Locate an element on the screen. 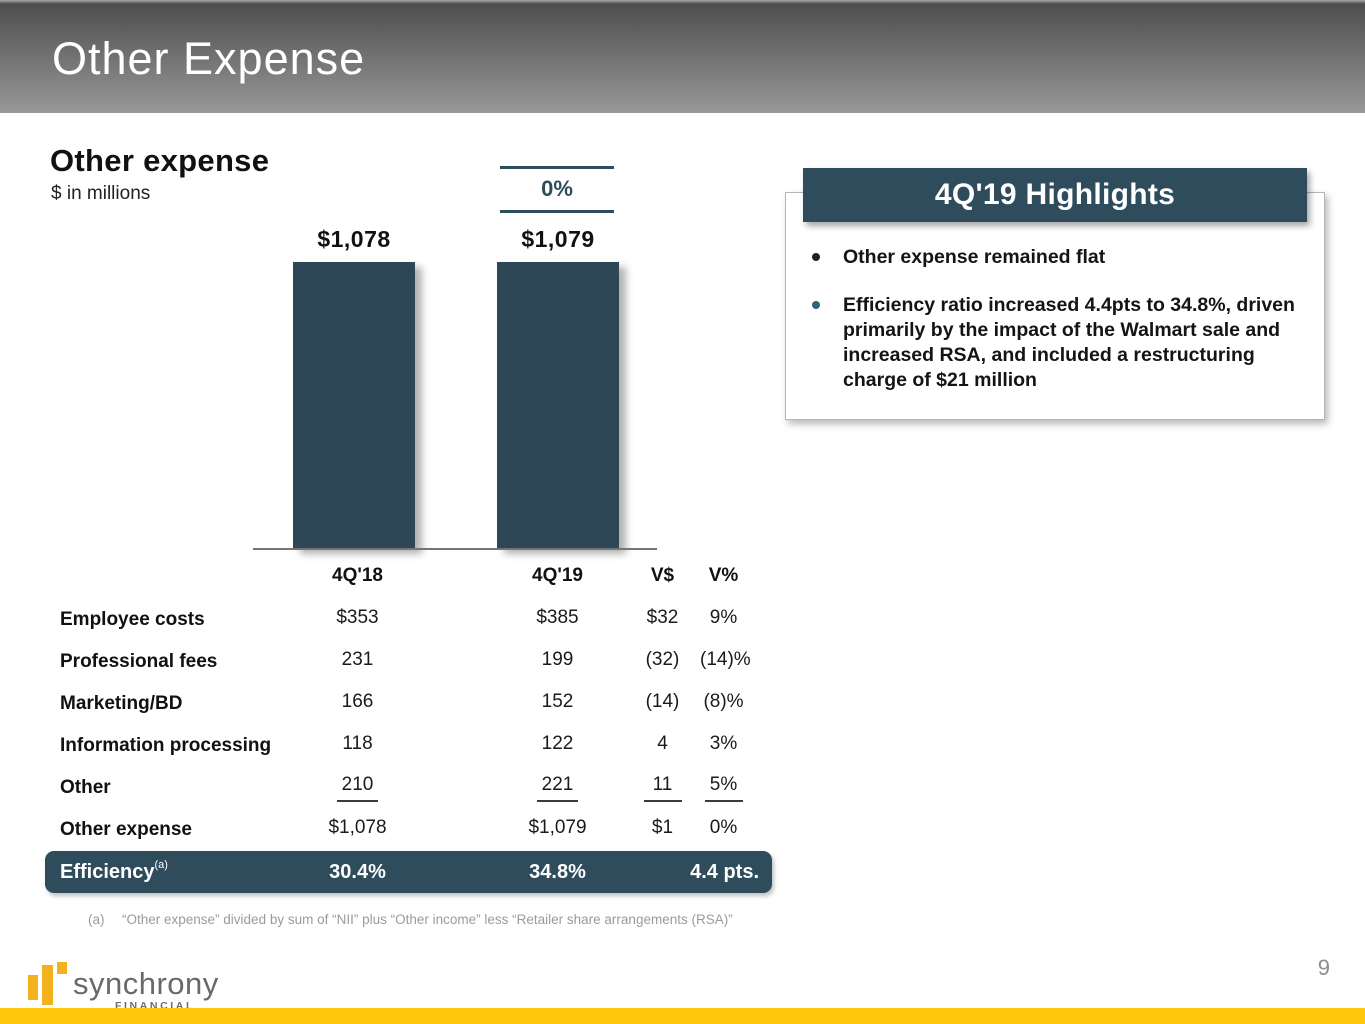 The height and width of the screenshot is (1024, 1365). variance-marker: 0% is located at coordinates (557, 189).